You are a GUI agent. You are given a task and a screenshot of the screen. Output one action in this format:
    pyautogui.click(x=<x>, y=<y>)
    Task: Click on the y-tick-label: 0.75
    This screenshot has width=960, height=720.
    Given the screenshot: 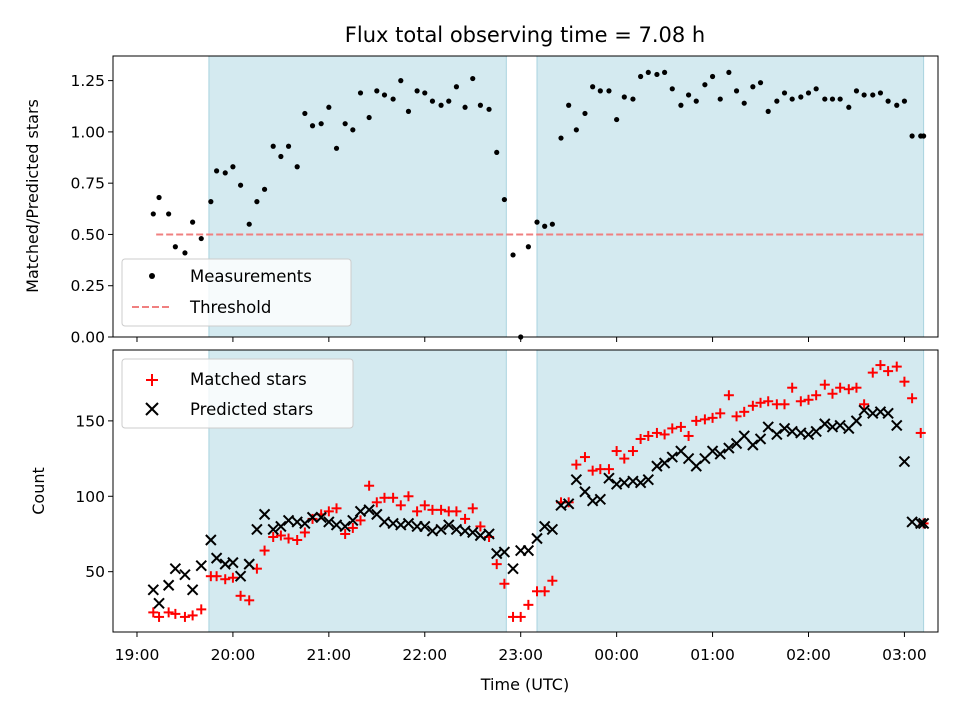 What is the action you would take?
    pyautogui.click(x=87, y=184)
    